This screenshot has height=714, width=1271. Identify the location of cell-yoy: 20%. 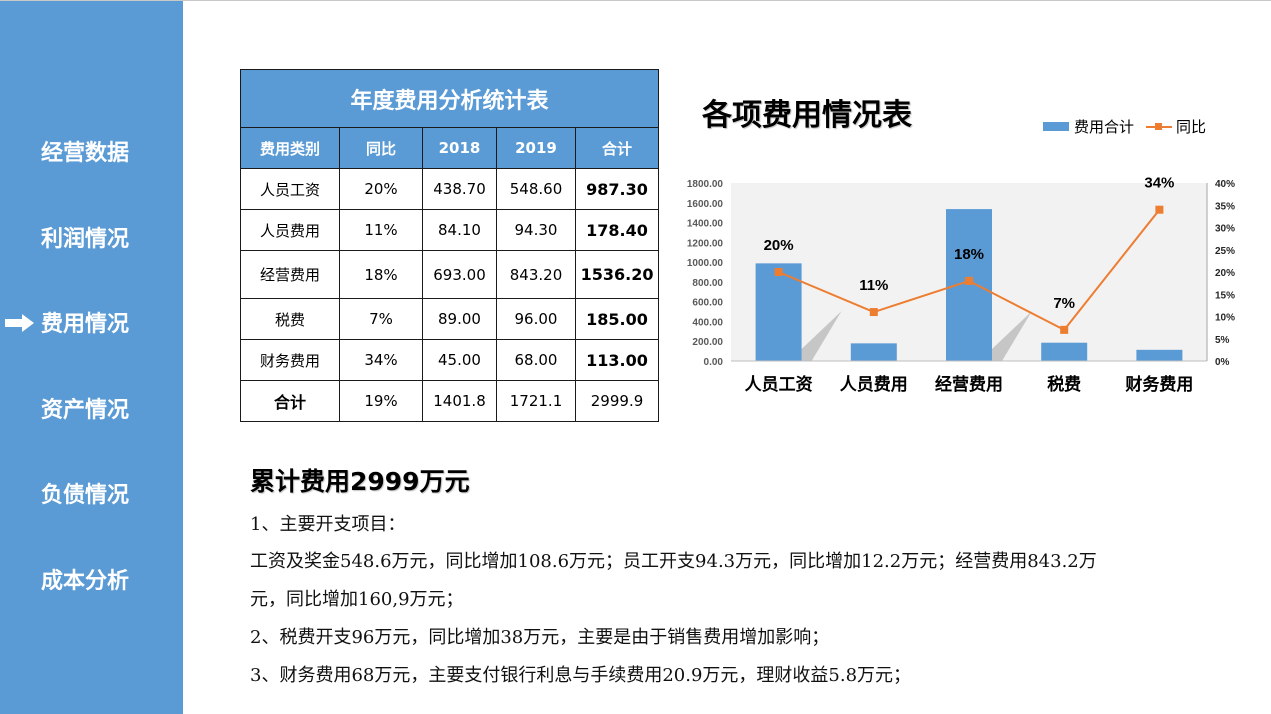
(381, 189).